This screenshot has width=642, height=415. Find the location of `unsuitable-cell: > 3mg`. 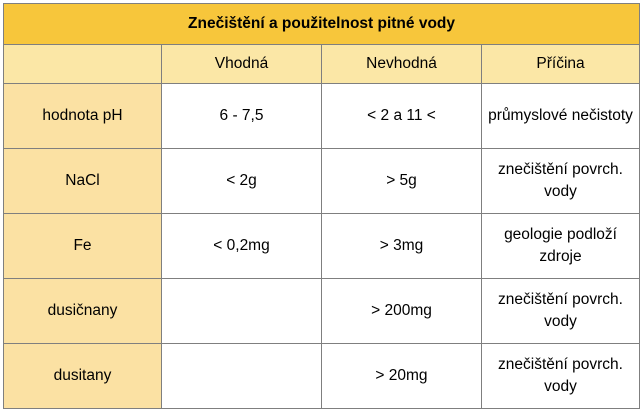

unsuitable-cell: > 3mg is located at coordinates (401, 246).